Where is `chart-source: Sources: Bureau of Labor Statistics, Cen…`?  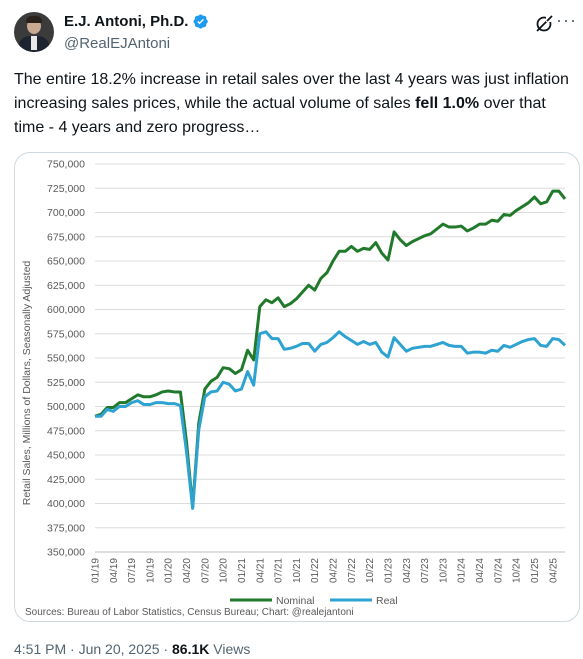 chart-source: Sources: Bureau of Labor Statistics, Cen… is located at coordinates (189, 612).